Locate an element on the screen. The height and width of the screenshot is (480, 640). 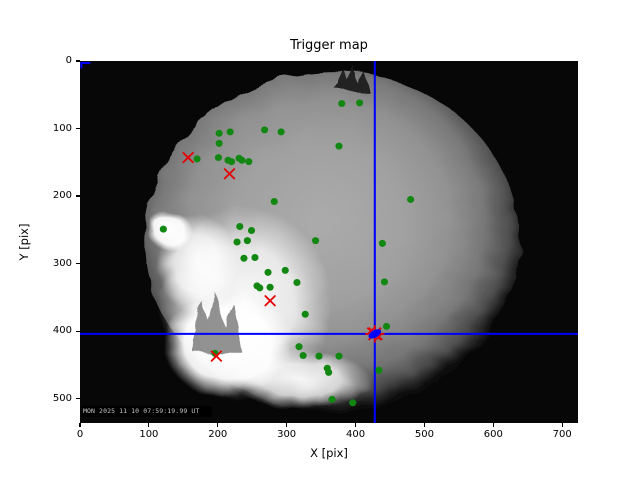
y-tick-label: 100 is located at coordinates (62, 128).